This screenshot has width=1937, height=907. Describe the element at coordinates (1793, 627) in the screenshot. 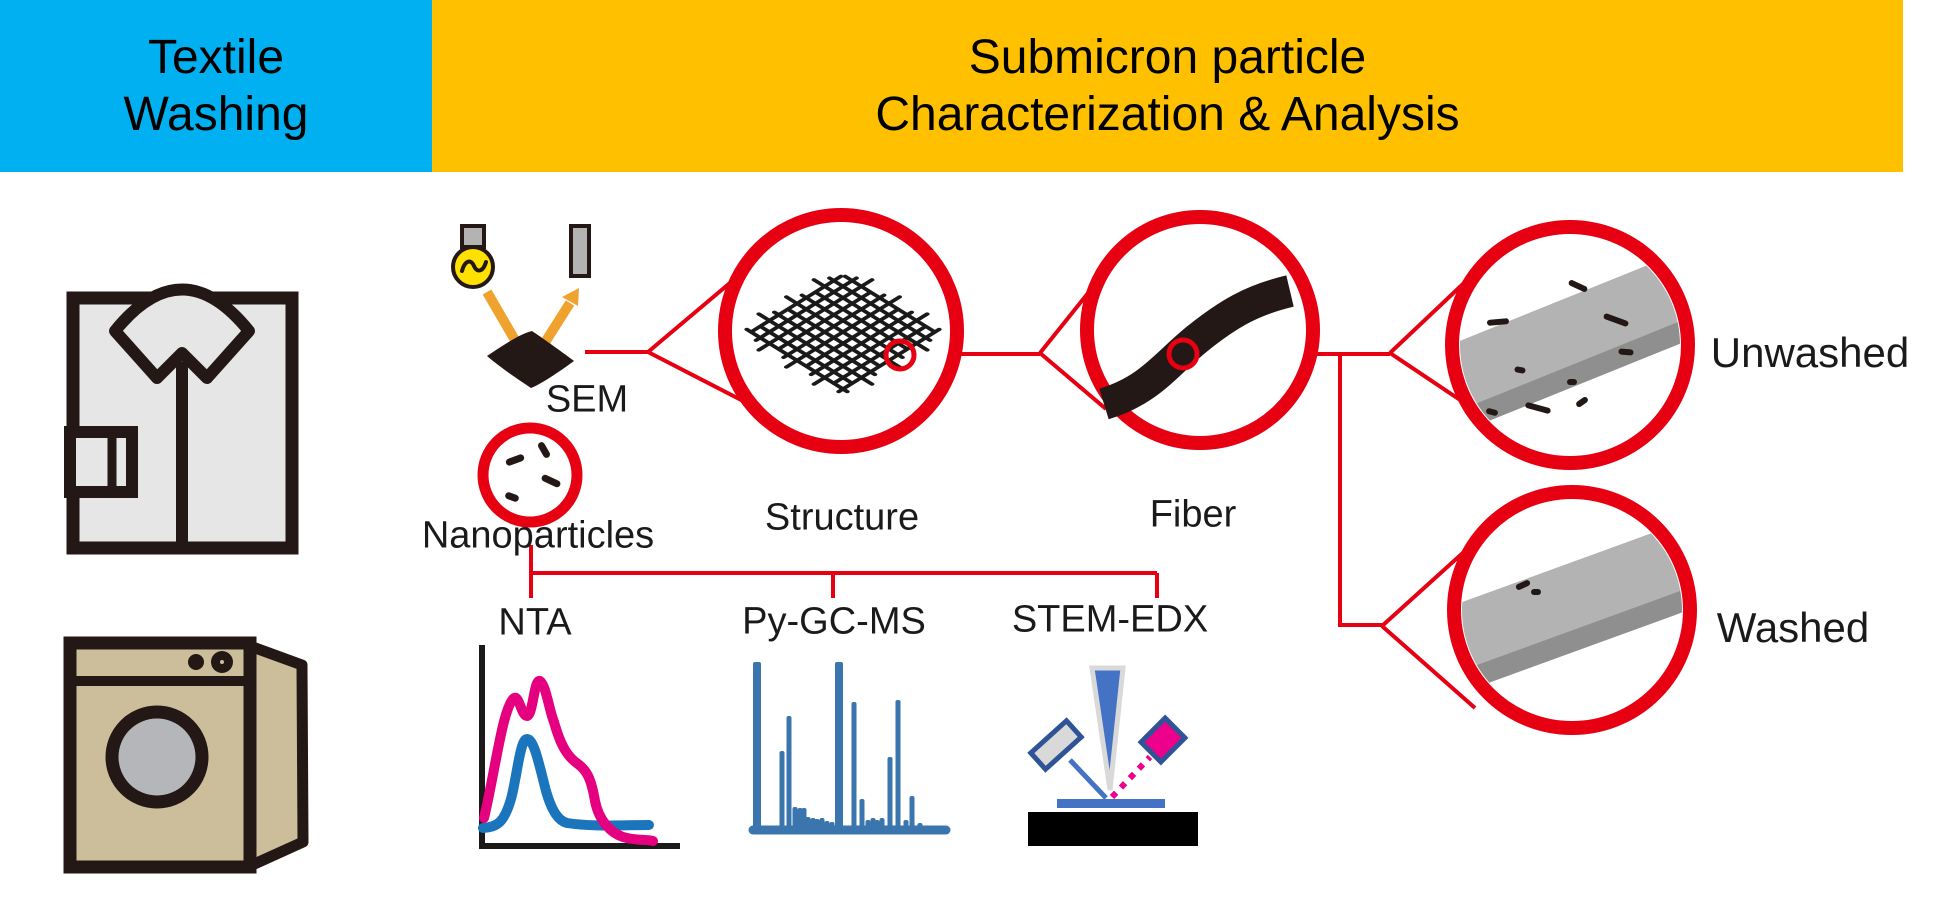

I see `label-washed: Washed` at that location.